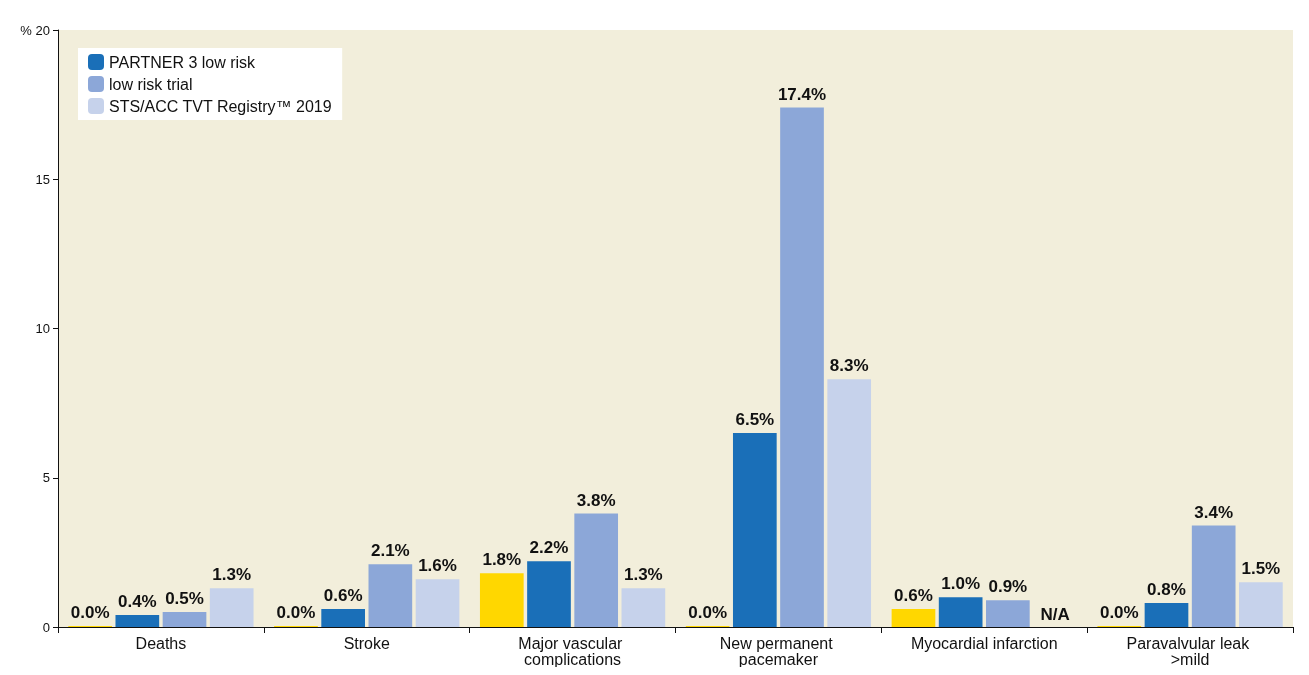 This screenshot has width=1309, height=675. Describe the element at coordinates (1190, 651) in the screenshot. I see `x-tick-label: Paravalvular leak >mild` at that location.